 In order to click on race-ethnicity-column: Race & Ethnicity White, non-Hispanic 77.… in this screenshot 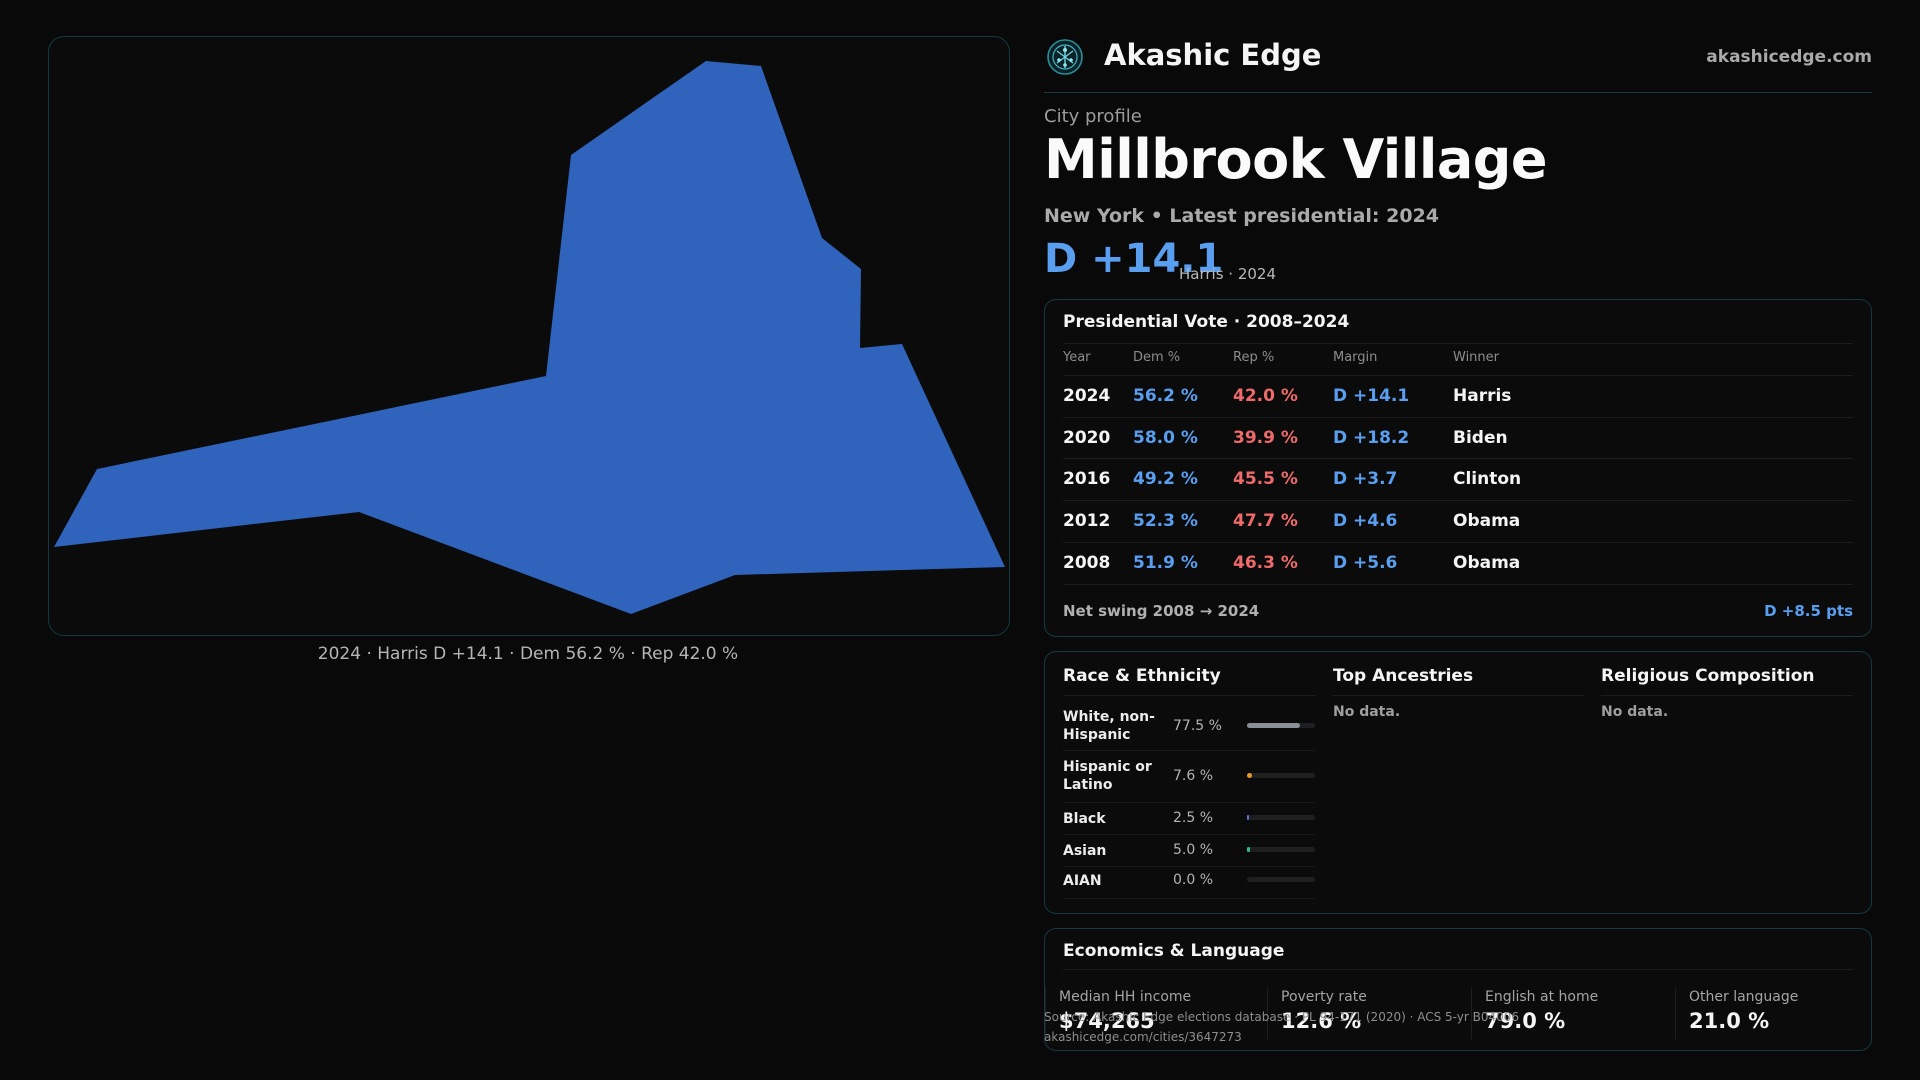, I will do `click(1189, 782)`.